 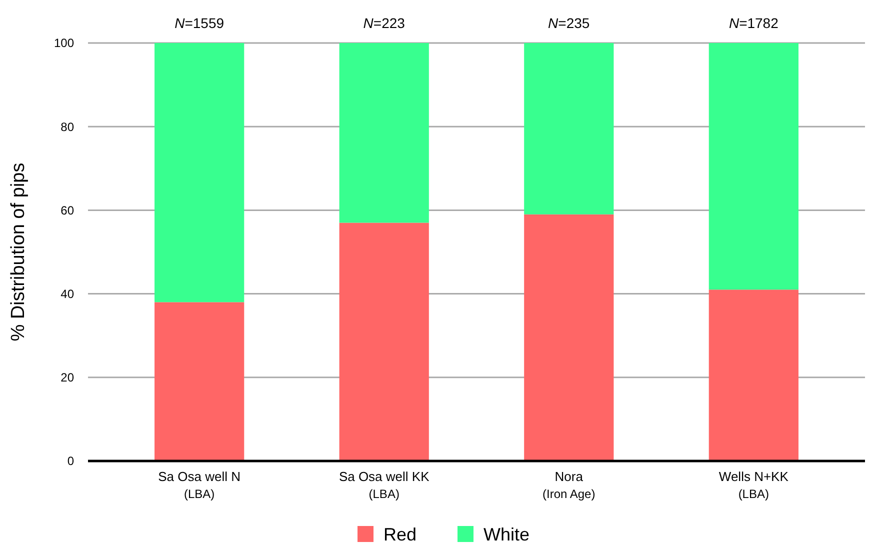 What do you see at coordinates (384, 23) in the screenshot?
I see `annotation: N=223` at bounding box center [384, 23].